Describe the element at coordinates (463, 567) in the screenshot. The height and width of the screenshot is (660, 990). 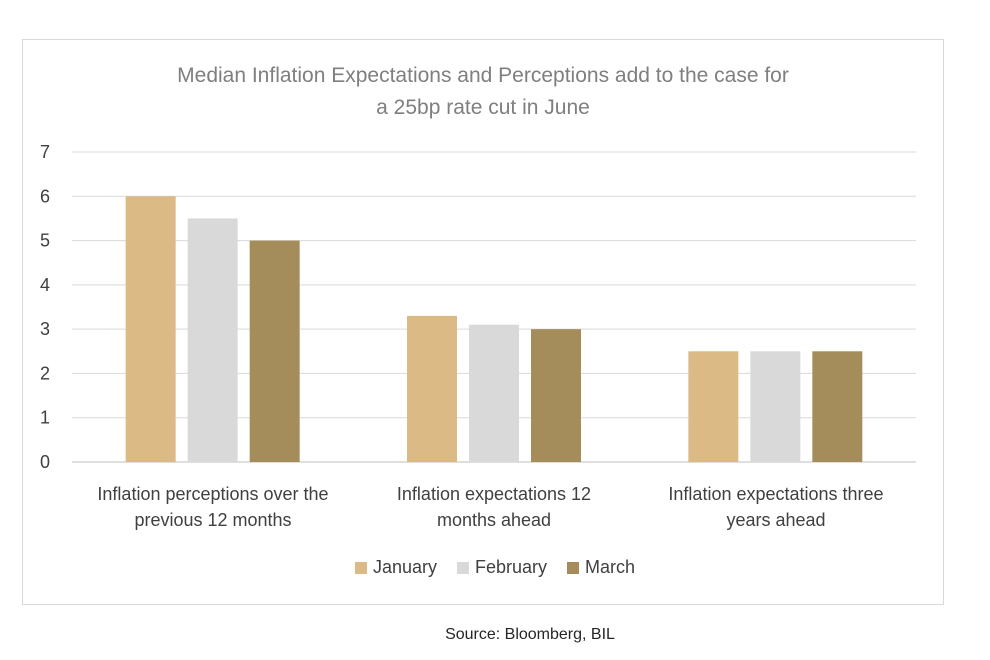
I see `legend-swatch-february` at that location.